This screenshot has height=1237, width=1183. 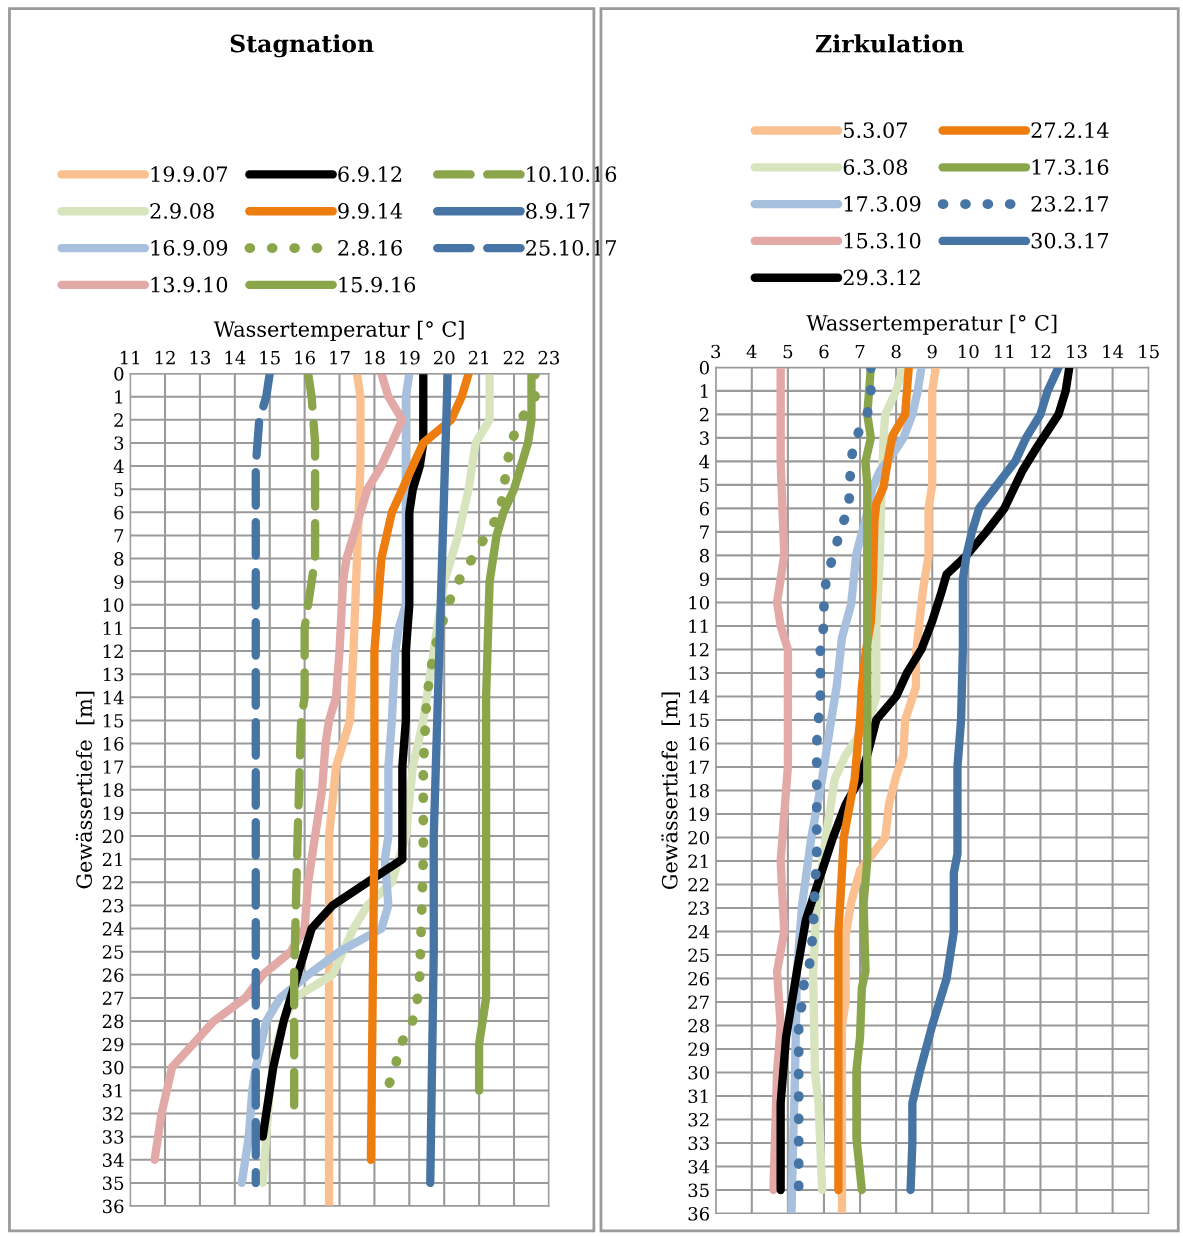 I want to click on legend-label: 25.10.17, so click(x=571, y=247).